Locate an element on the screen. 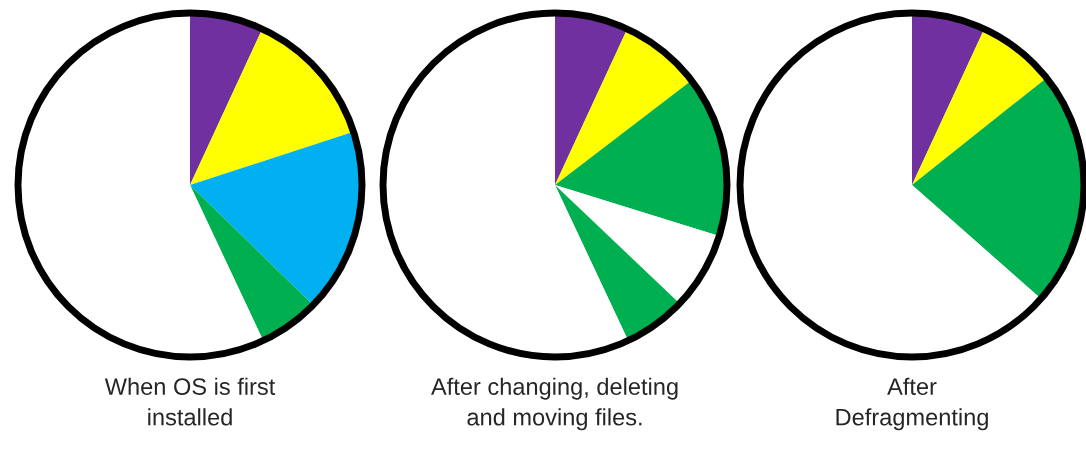 This screenshot has width=1086, height=462. text: When OS is first installed is located at coordinates (190, 401).